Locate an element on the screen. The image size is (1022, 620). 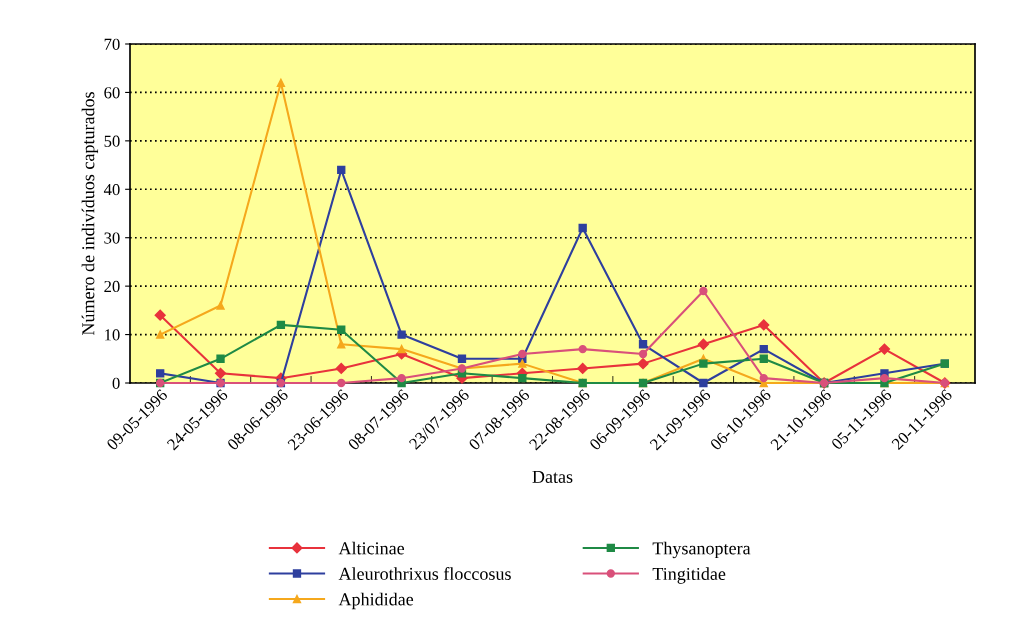
y-tick-label: 20 is located at coordinates (112, 286).